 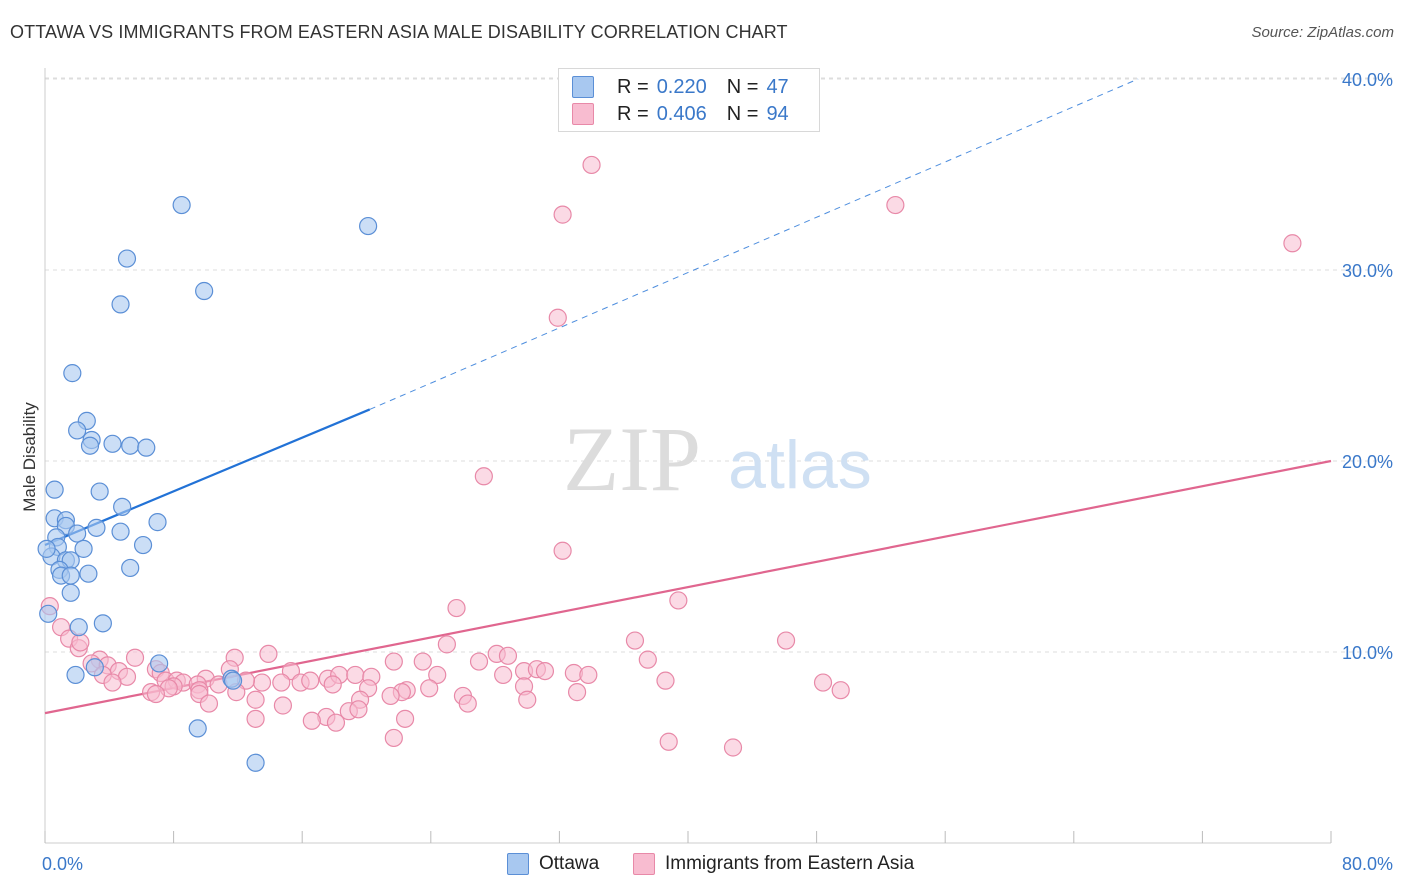 I want to click on legend-n-value: 94, so click(x=777, y=113).